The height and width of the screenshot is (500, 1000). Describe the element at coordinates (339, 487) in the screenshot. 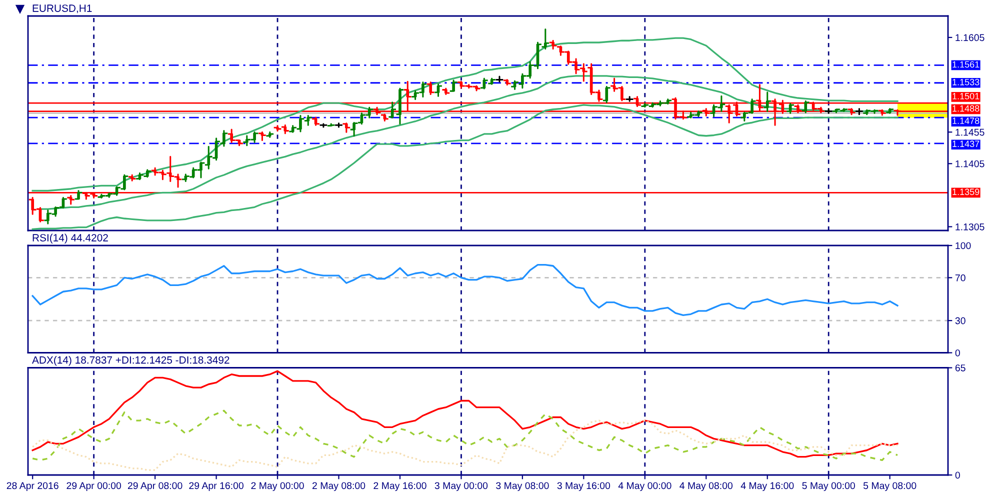

I see `x-tick-label: 2 May 08:00` at that location.